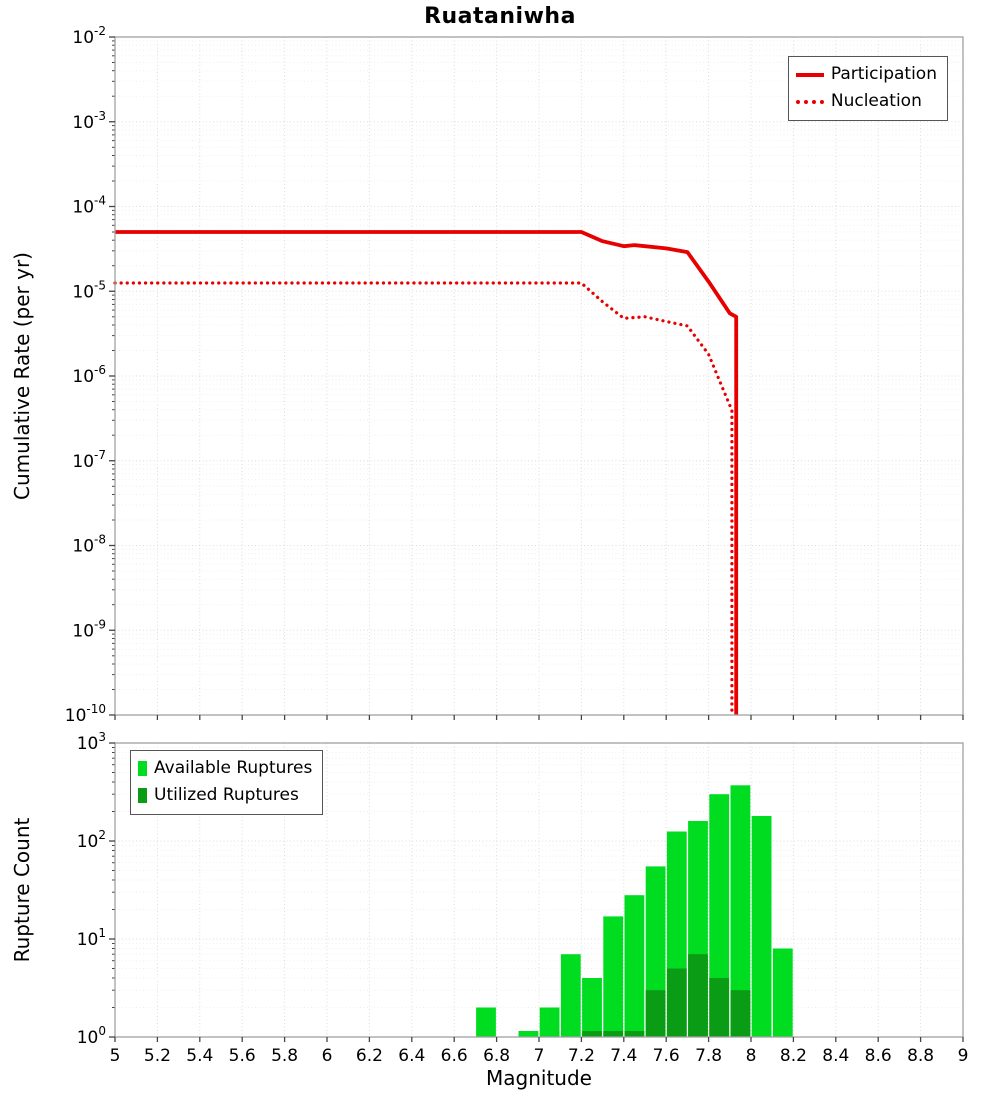  What do you see at coordinates (876, 101) in the screenshot?
I see `nucleation-label: Nucleation` at bounding box center [876, 101].